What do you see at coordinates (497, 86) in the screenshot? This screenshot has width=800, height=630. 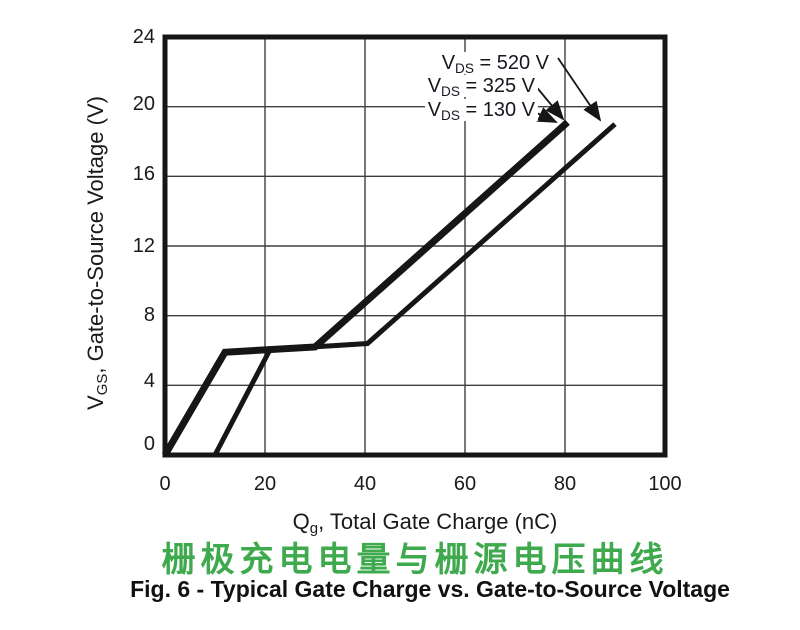 I see `annotation-value: = 325 V` at bounding box center [497, 86].